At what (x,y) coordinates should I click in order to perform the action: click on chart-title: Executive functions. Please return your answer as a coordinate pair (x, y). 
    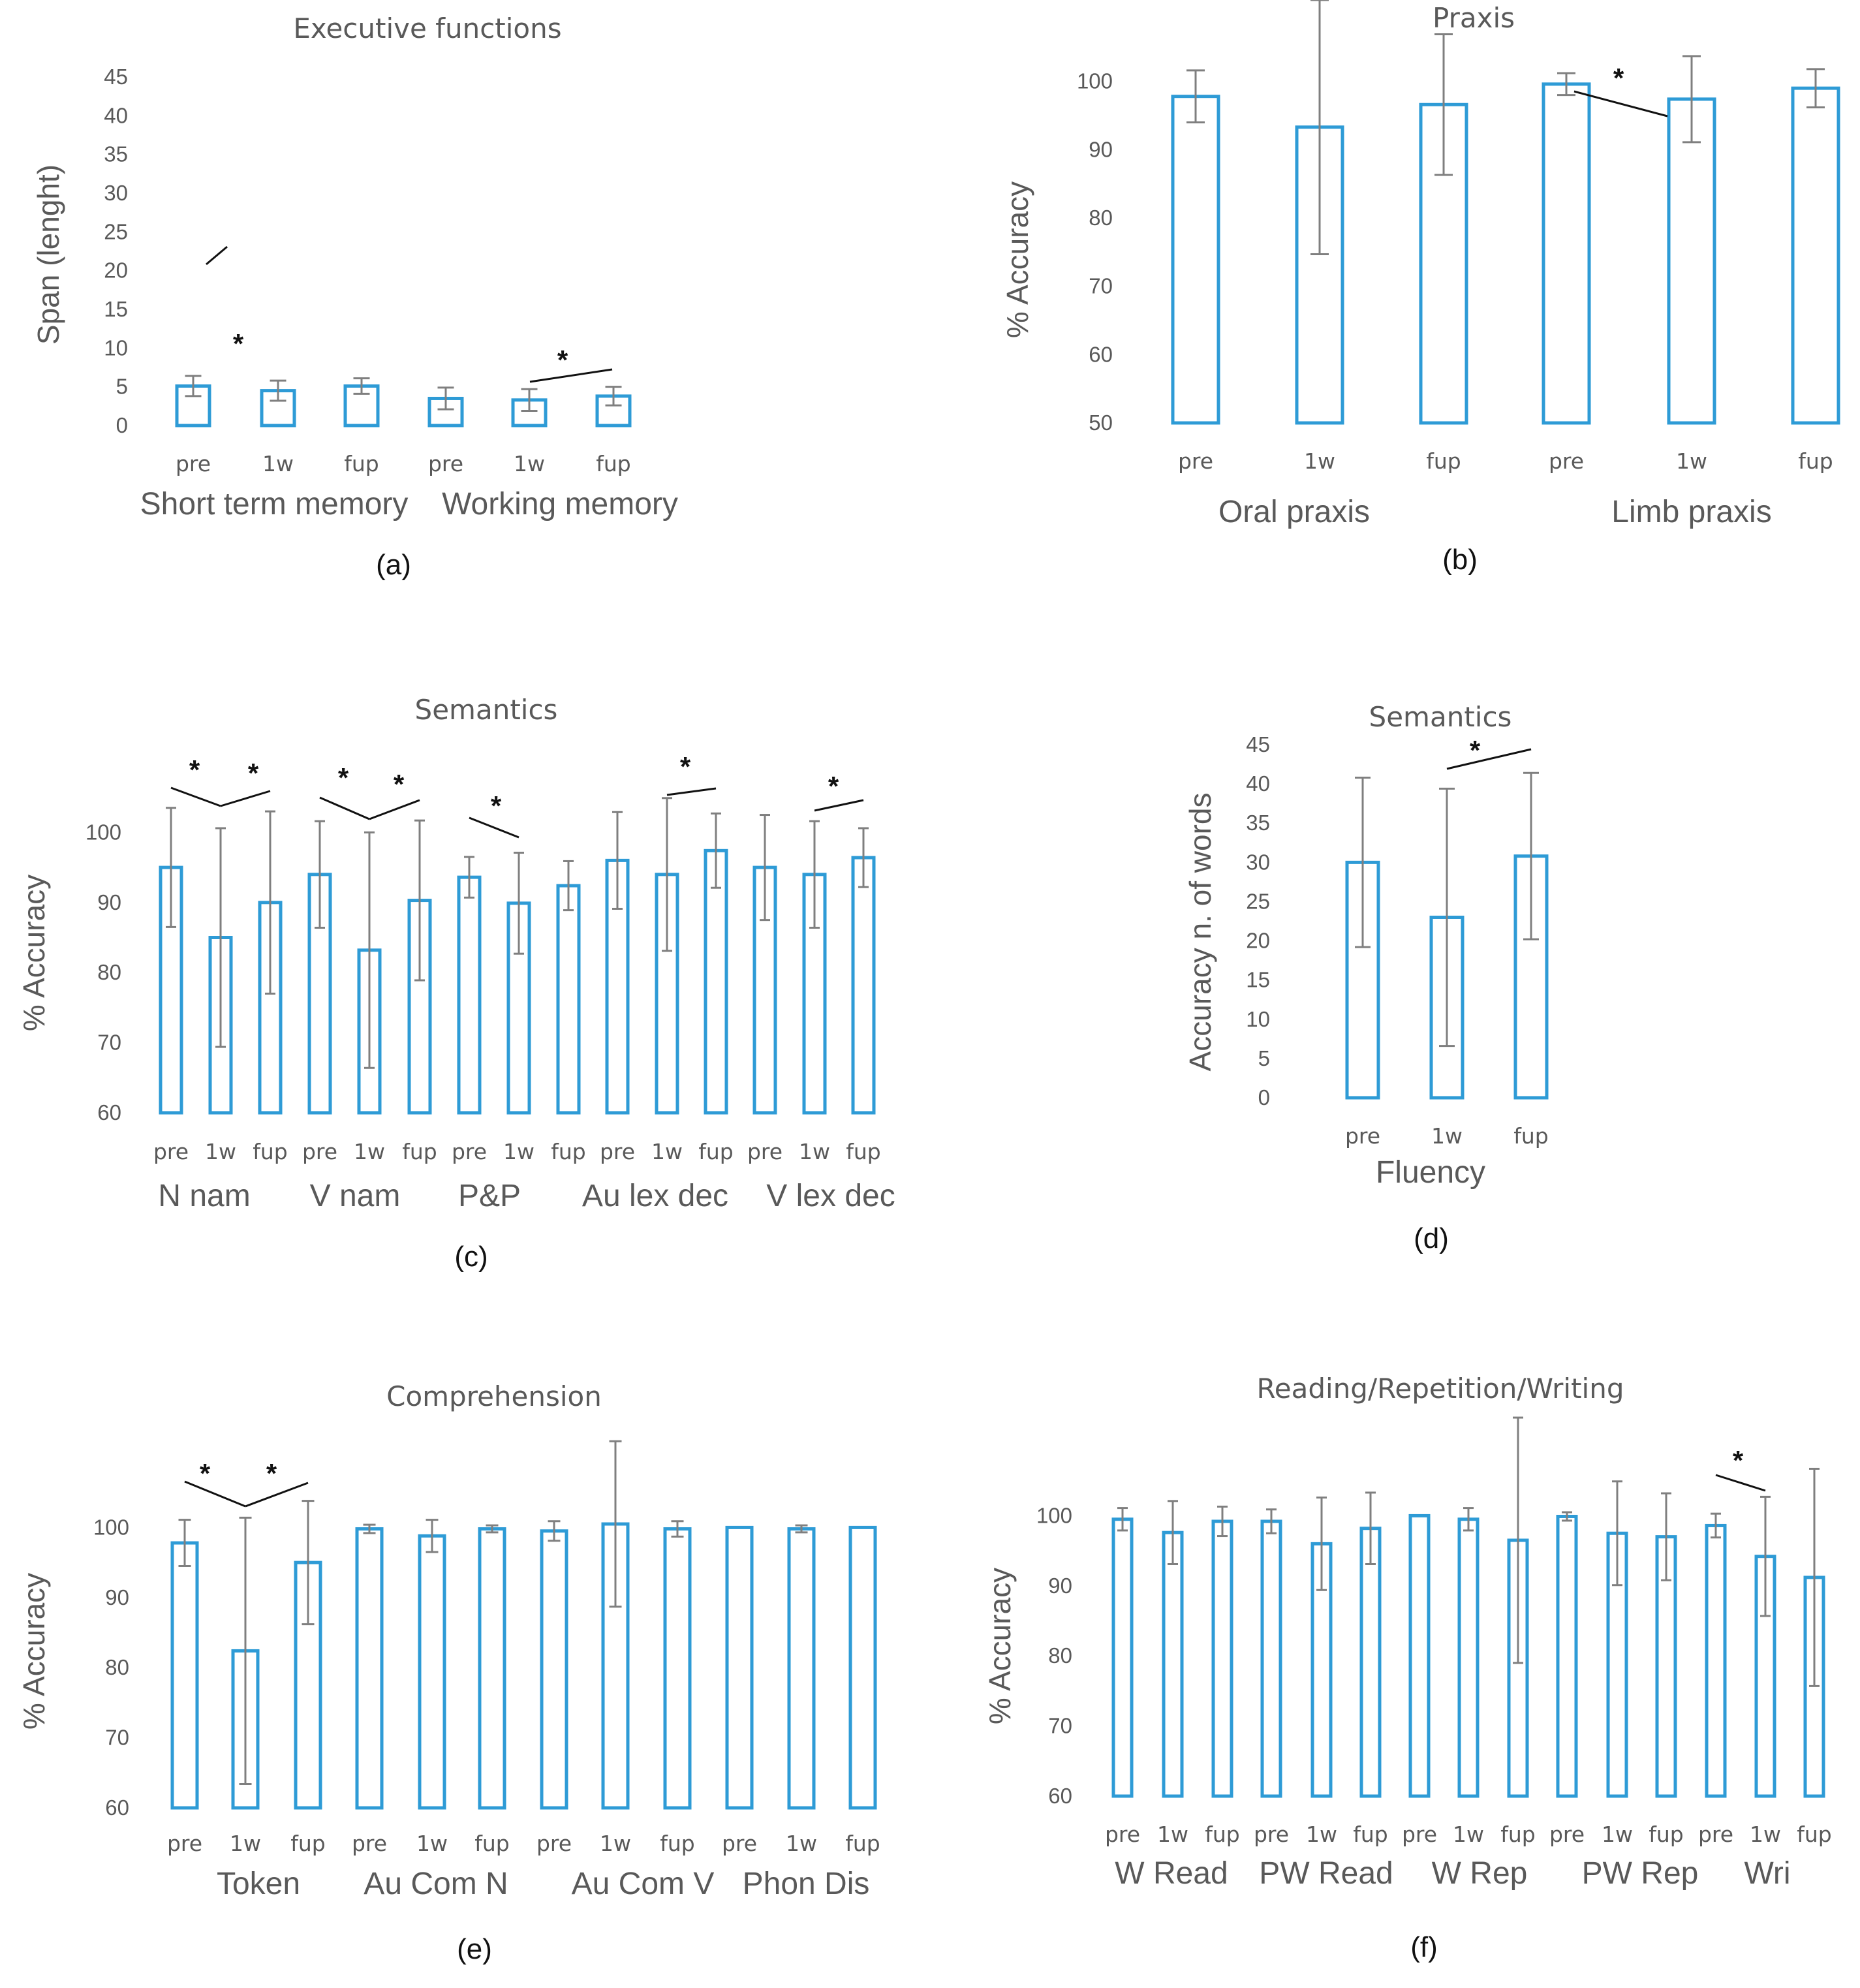
    Looking at the image, I should click on (427, 28).